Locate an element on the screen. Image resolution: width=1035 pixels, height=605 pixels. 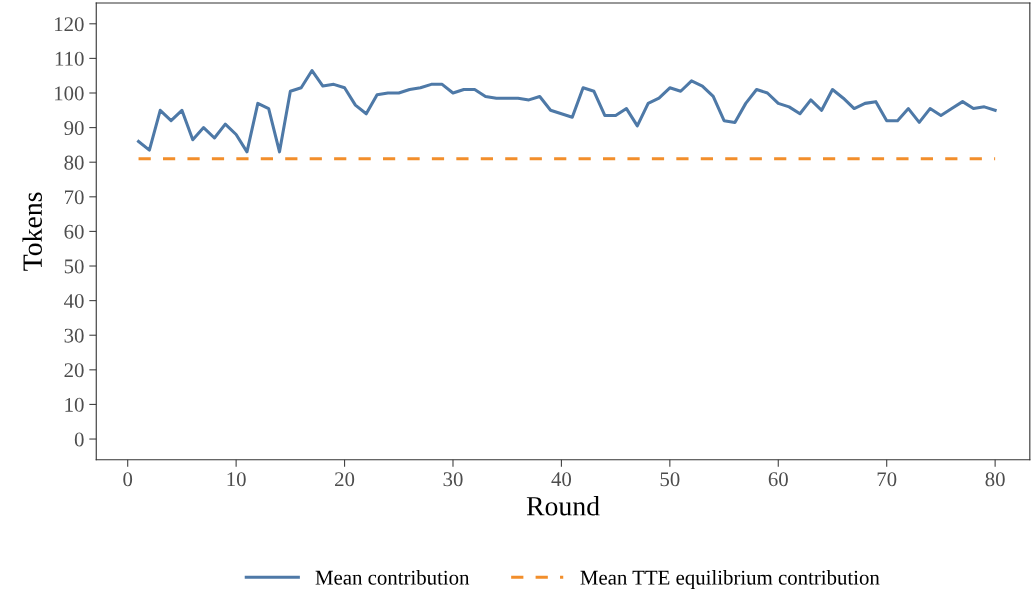
x-tick-label: 70 is located at coordinates (887, 479).